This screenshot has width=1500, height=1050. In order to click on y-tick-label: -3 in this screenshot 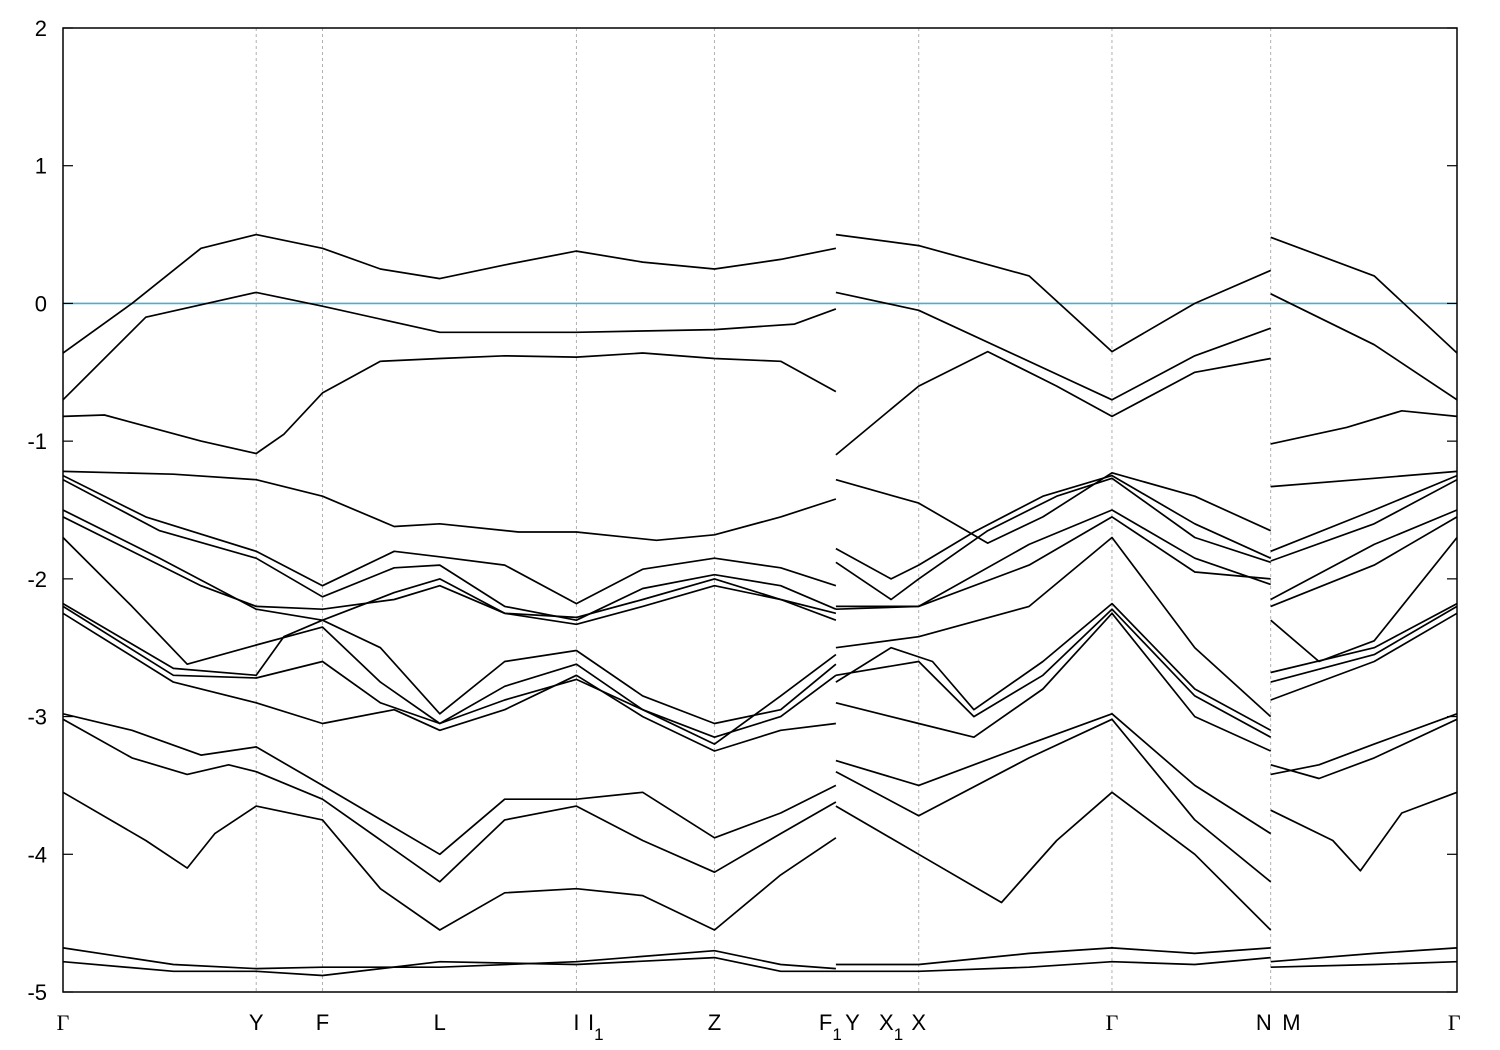, I will do `click(37, 717)`.